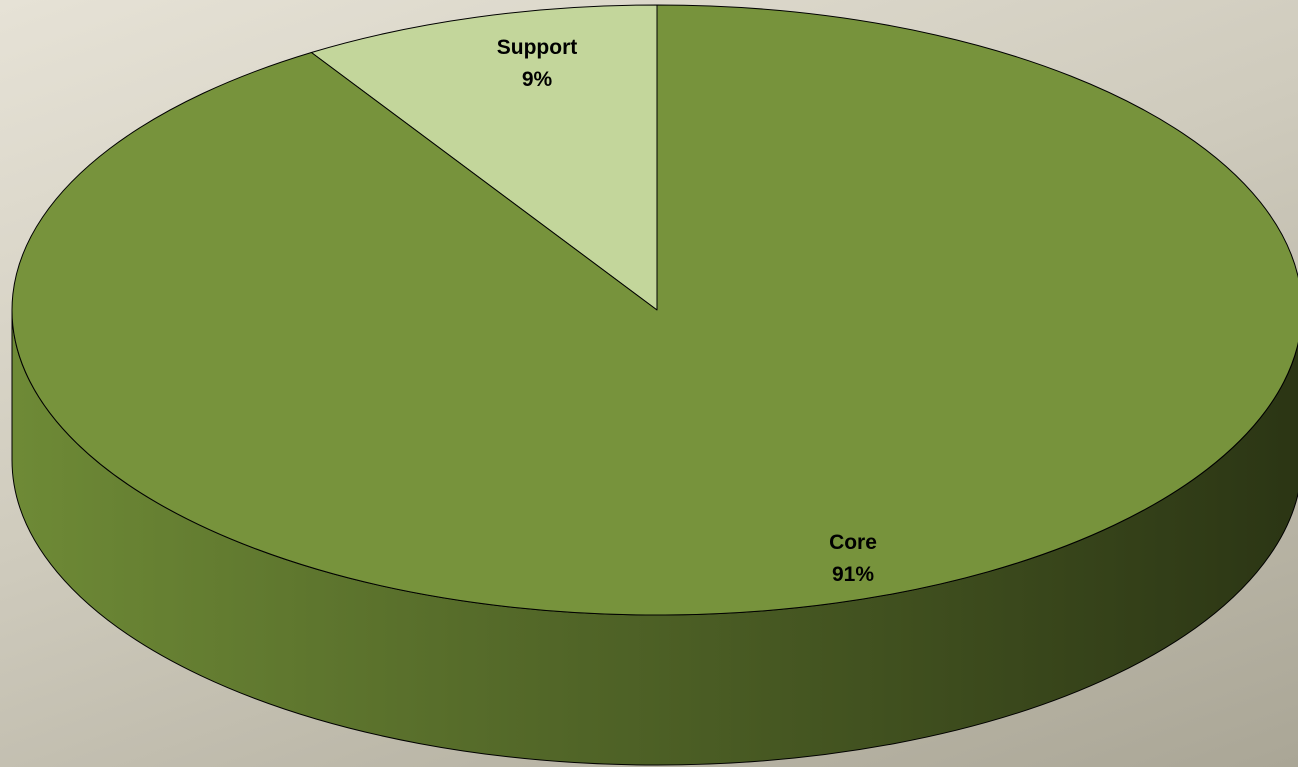  I want to click on slice-value-core: 91%, so click(853, 574).